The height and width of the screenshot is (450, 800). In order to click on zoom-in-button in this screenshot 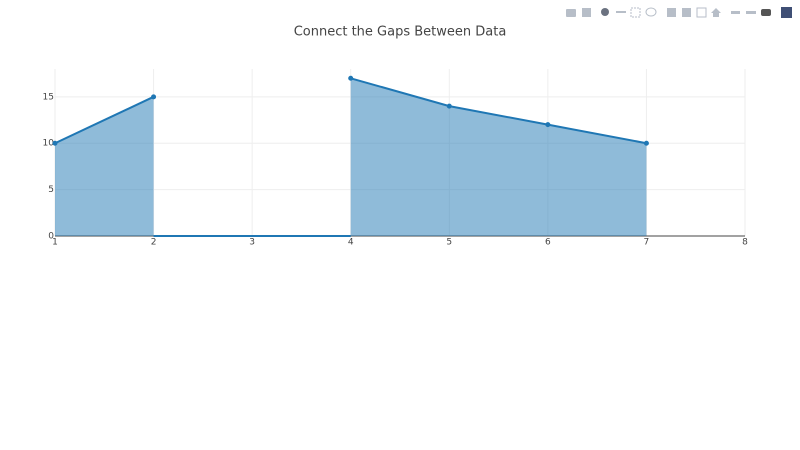, I will do `click(671, 12)`.